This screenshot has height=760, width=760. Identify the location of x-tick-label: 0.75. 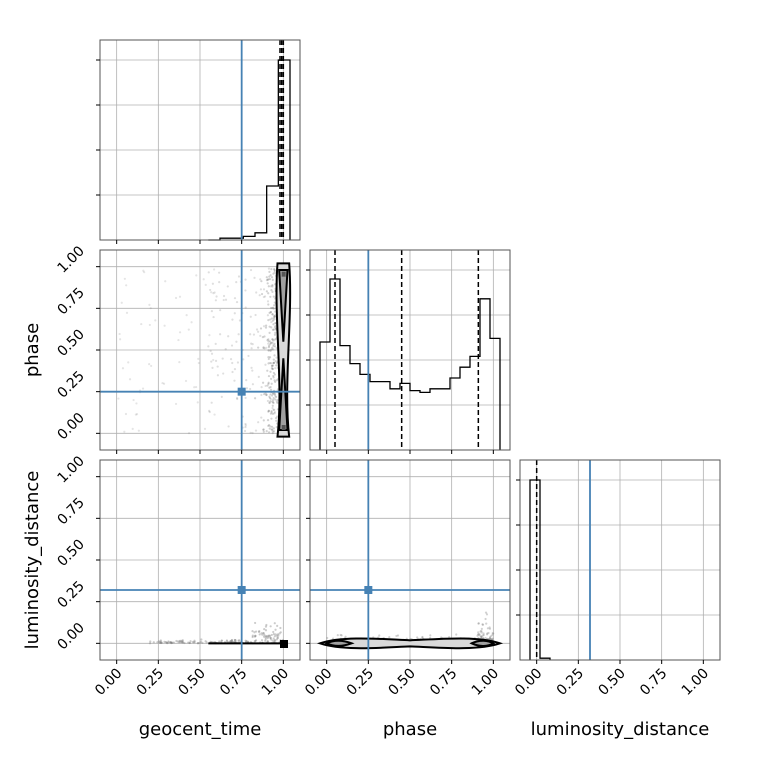
(653, 682).